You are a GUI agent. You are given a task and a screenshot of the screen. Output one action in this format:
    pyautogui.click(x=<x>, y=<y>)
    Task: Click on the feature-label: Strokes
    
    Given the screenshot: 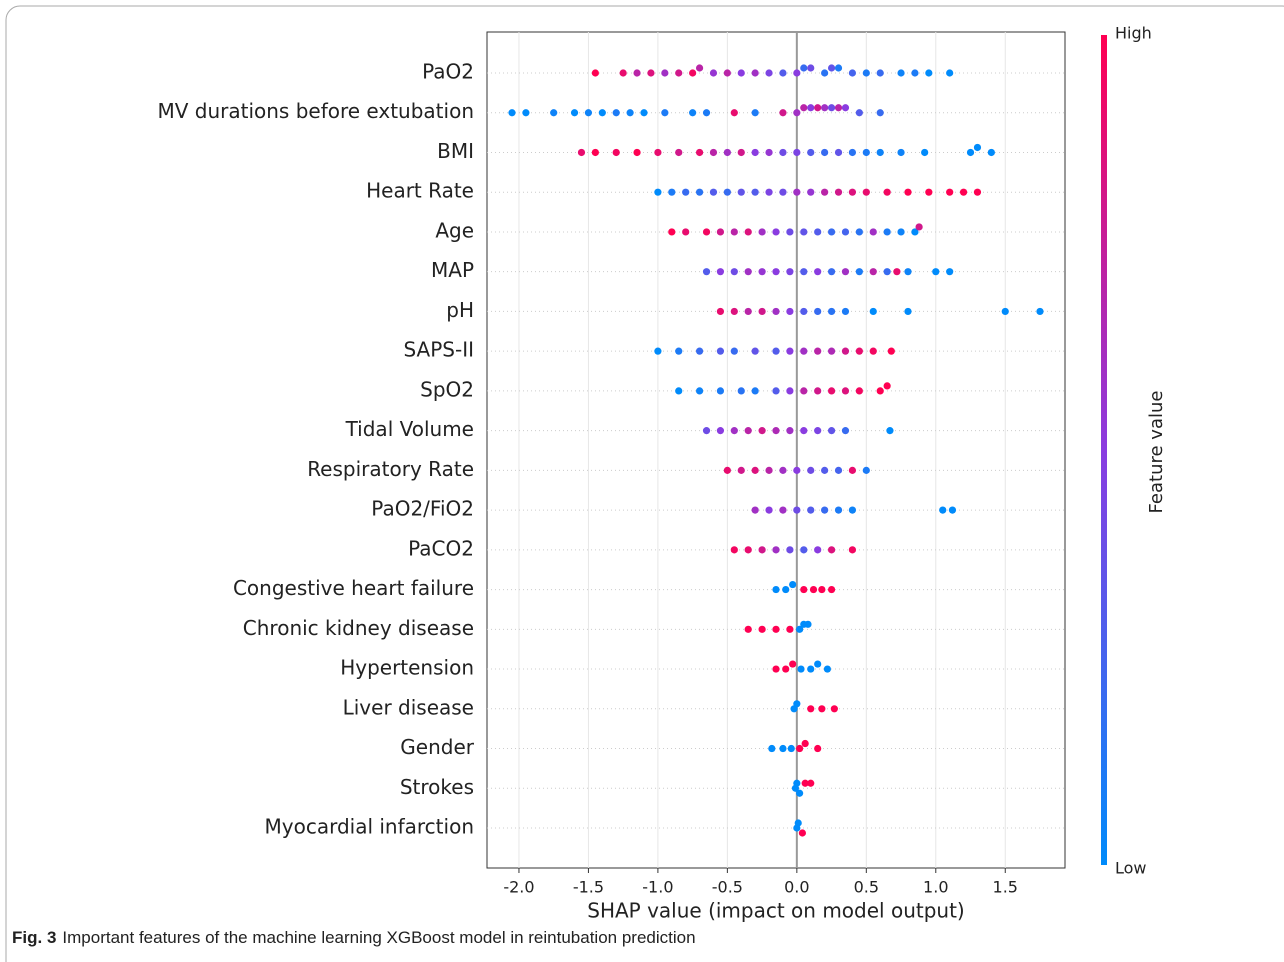 What is the action you would take?
    pyautogui.click(x=437, y=787)
    